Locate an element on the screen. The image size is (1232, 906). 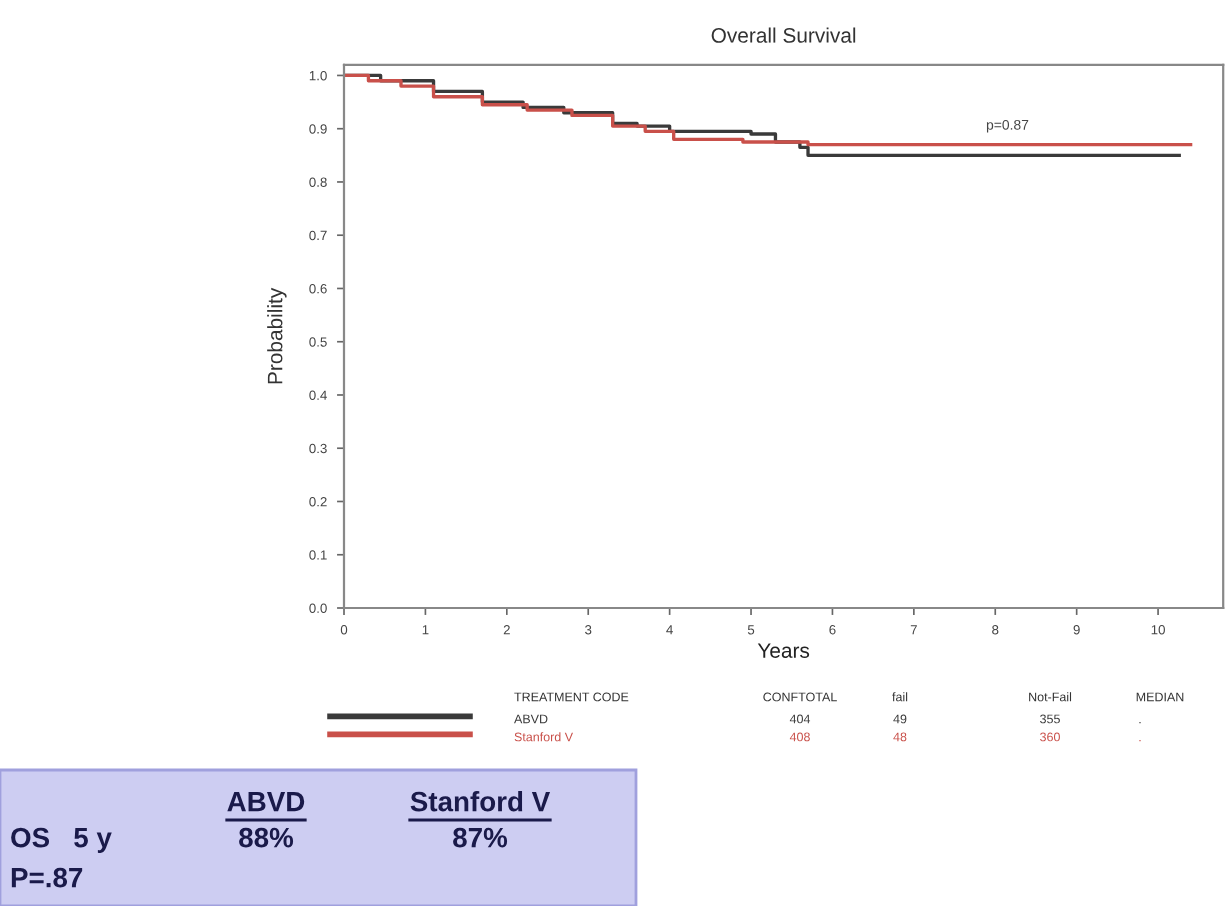
text: ABVD is located at coordinates (266, 802).